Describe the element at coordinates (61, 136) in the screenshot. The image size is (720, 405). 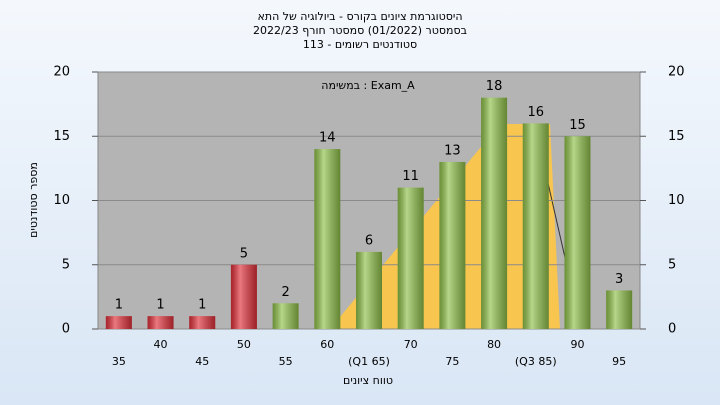
I see `y-tick-label: 15` at that location.